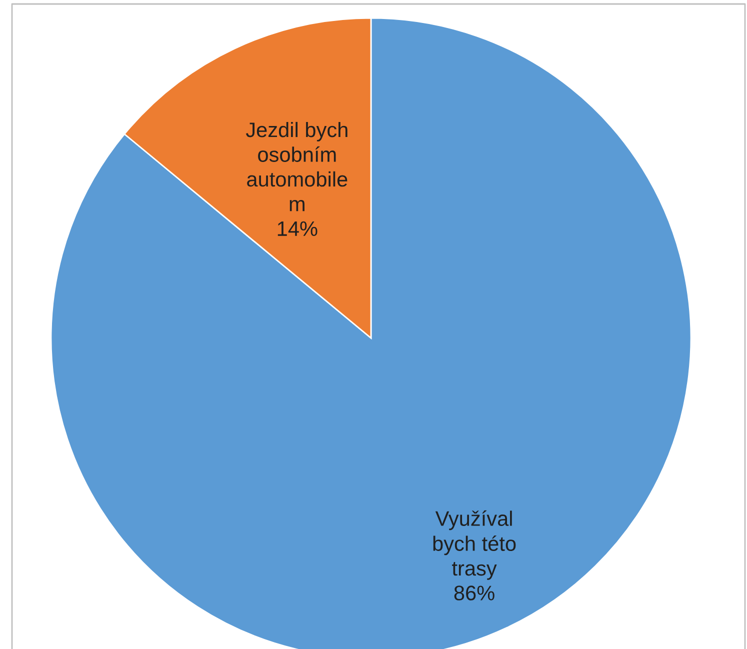  Describe the element at coordinates (474, 545) in the screenshot. I see `slice-label: Využíval bych této trasy` at that location.